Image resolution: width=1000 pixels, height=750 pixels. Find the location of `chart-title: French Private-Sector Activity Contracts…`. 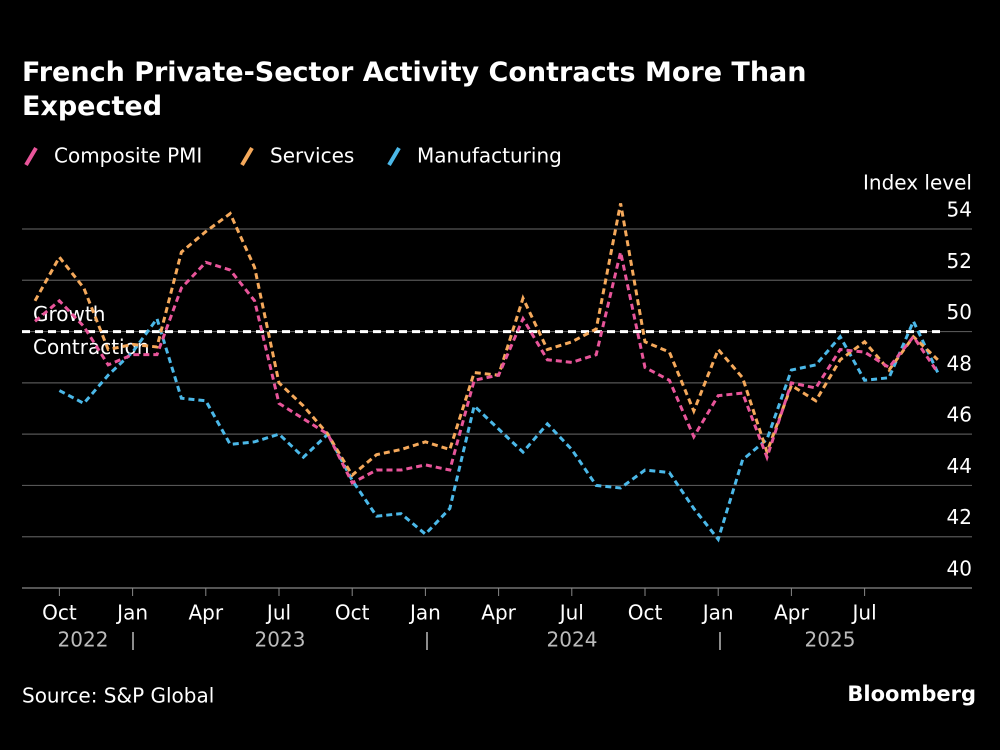

chart-title: French Private-Sector Activity Contracts… is located at coordinates (414, 89).